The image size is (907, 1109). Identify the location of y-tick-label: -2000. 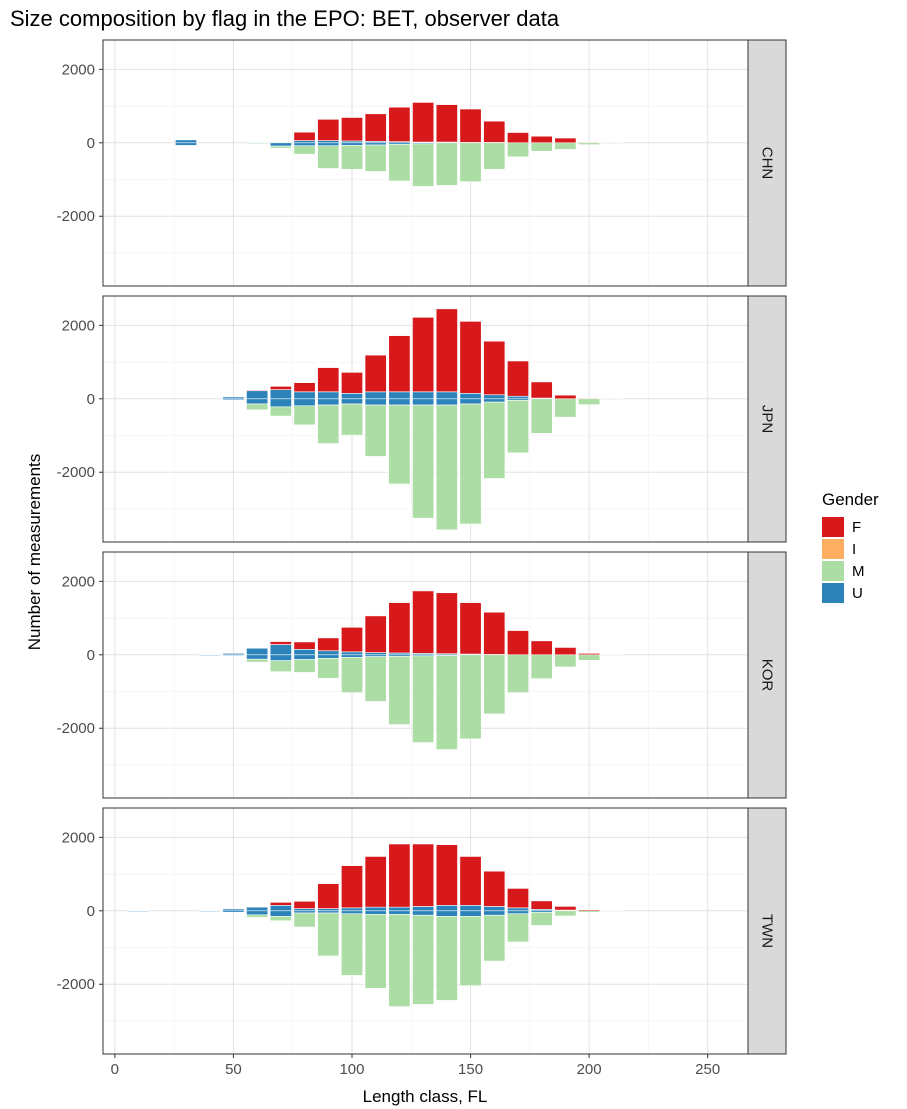
(76, 216).